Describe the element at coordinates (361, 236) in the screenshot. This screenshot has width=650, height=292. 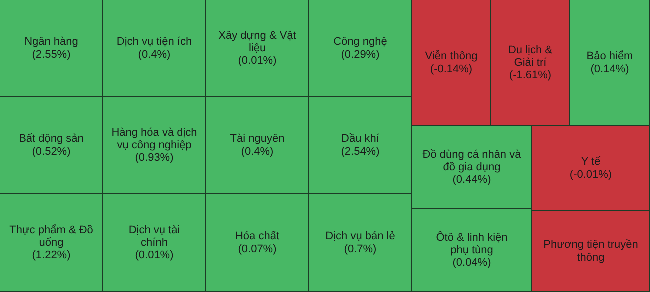
I see `category-label: Dịch vụ bán lẻ` at that location.